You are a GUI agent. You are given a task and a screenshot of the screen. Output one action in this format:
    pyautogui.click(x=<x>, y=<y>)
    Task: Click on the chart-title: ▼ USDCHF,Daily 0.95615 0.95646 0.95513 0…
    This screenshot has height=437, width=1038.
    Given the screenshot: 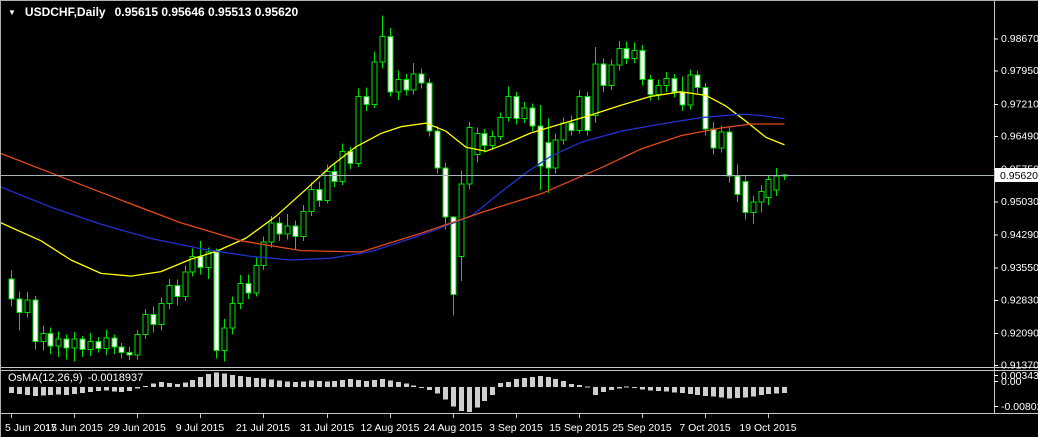 What is the action you would take?
    pyautogui.click(x=153, y=12)
    